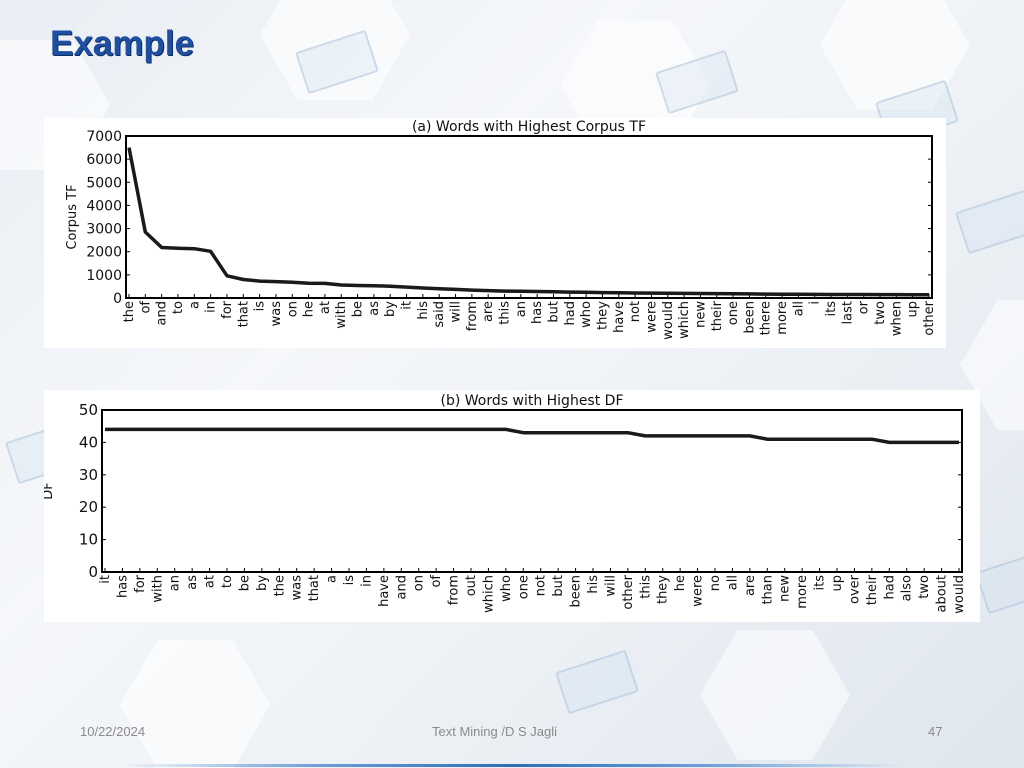 The width and height of the screenshot is (1024, 768). I want to click on df-chart-xtick-label: in, so click(366, 581).